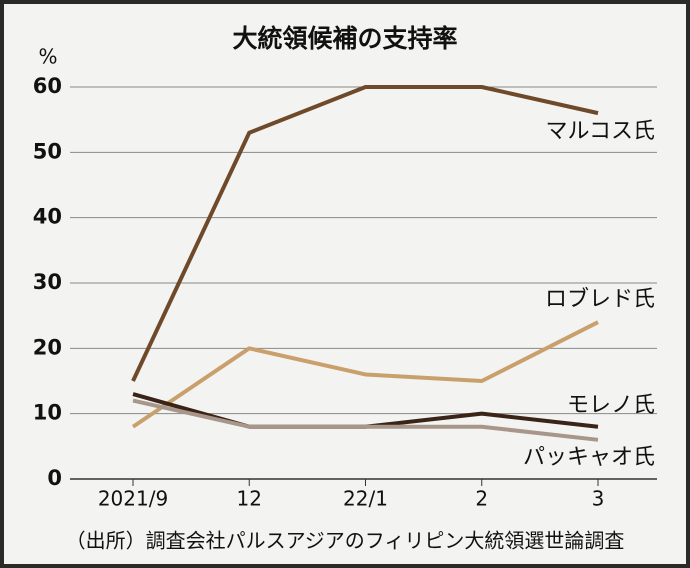  What do you see at coordinates (47, 151) in the screenshot?
I see `y-tick-label: 50` at bounding box center [47, 151].